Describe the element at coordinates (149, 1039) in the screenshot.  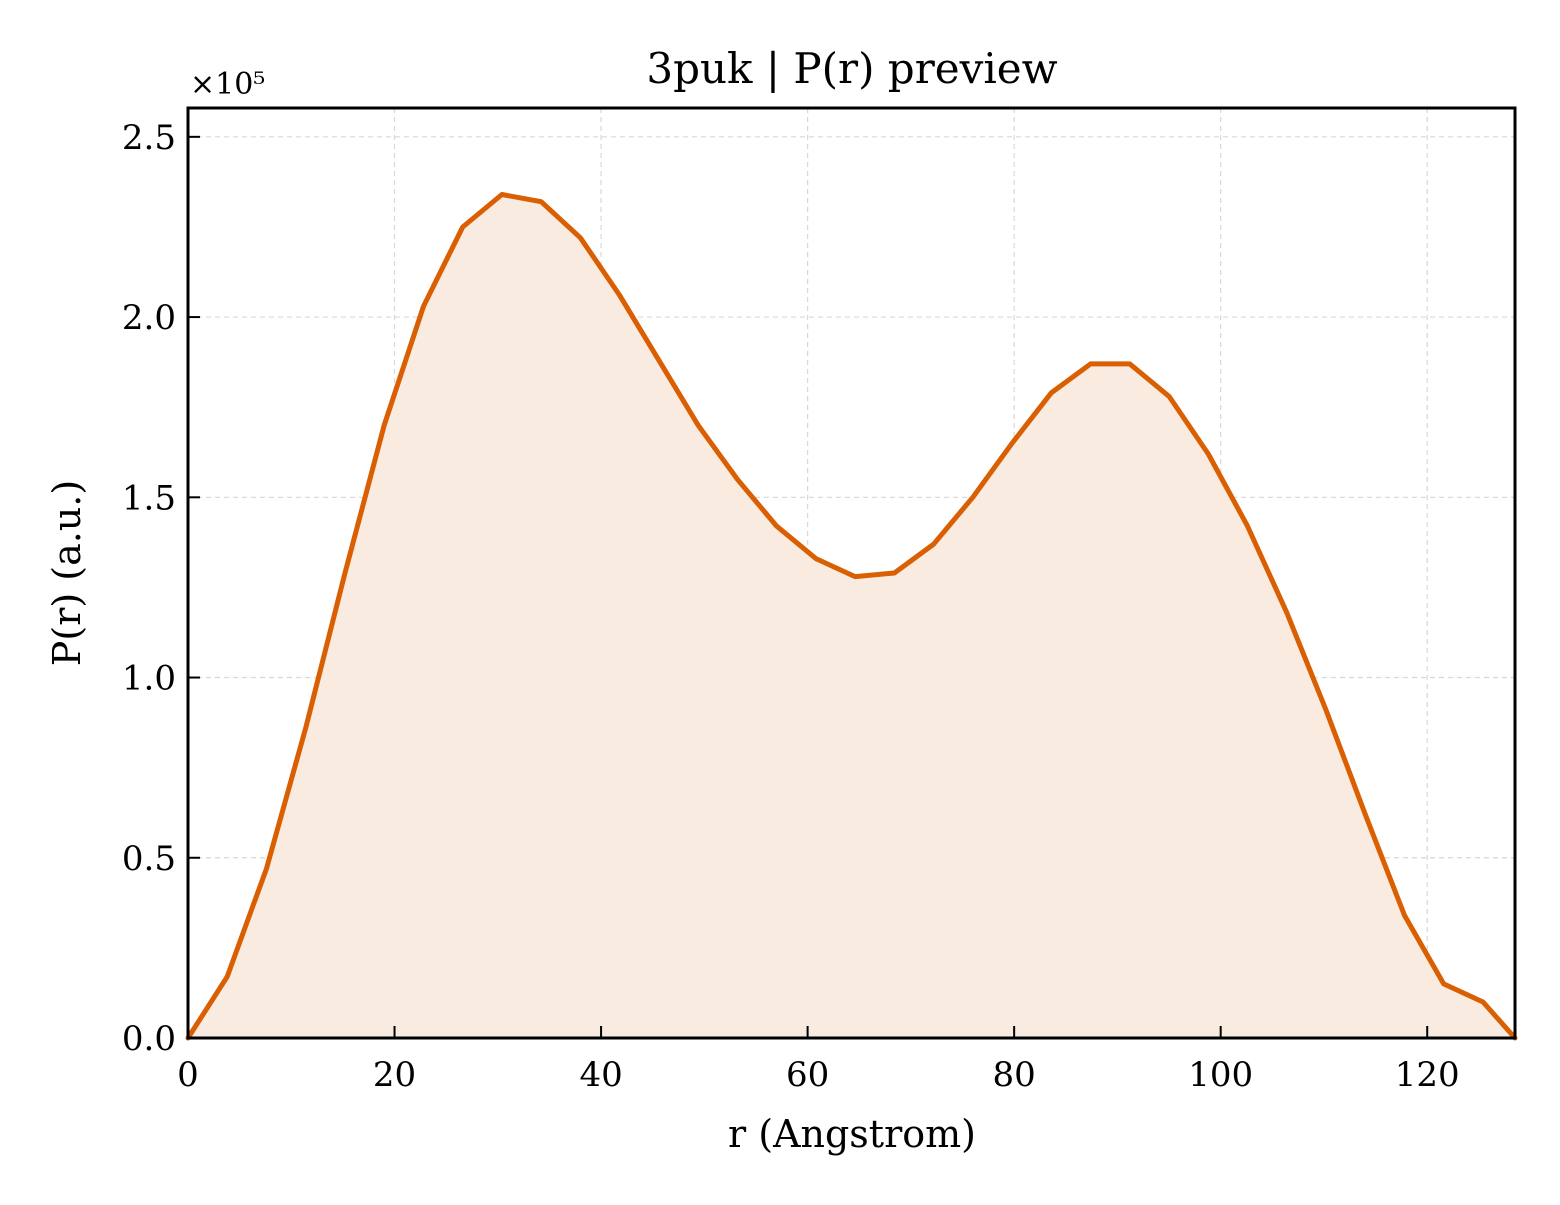
I see `y-tick-label: 0.0` at that location.